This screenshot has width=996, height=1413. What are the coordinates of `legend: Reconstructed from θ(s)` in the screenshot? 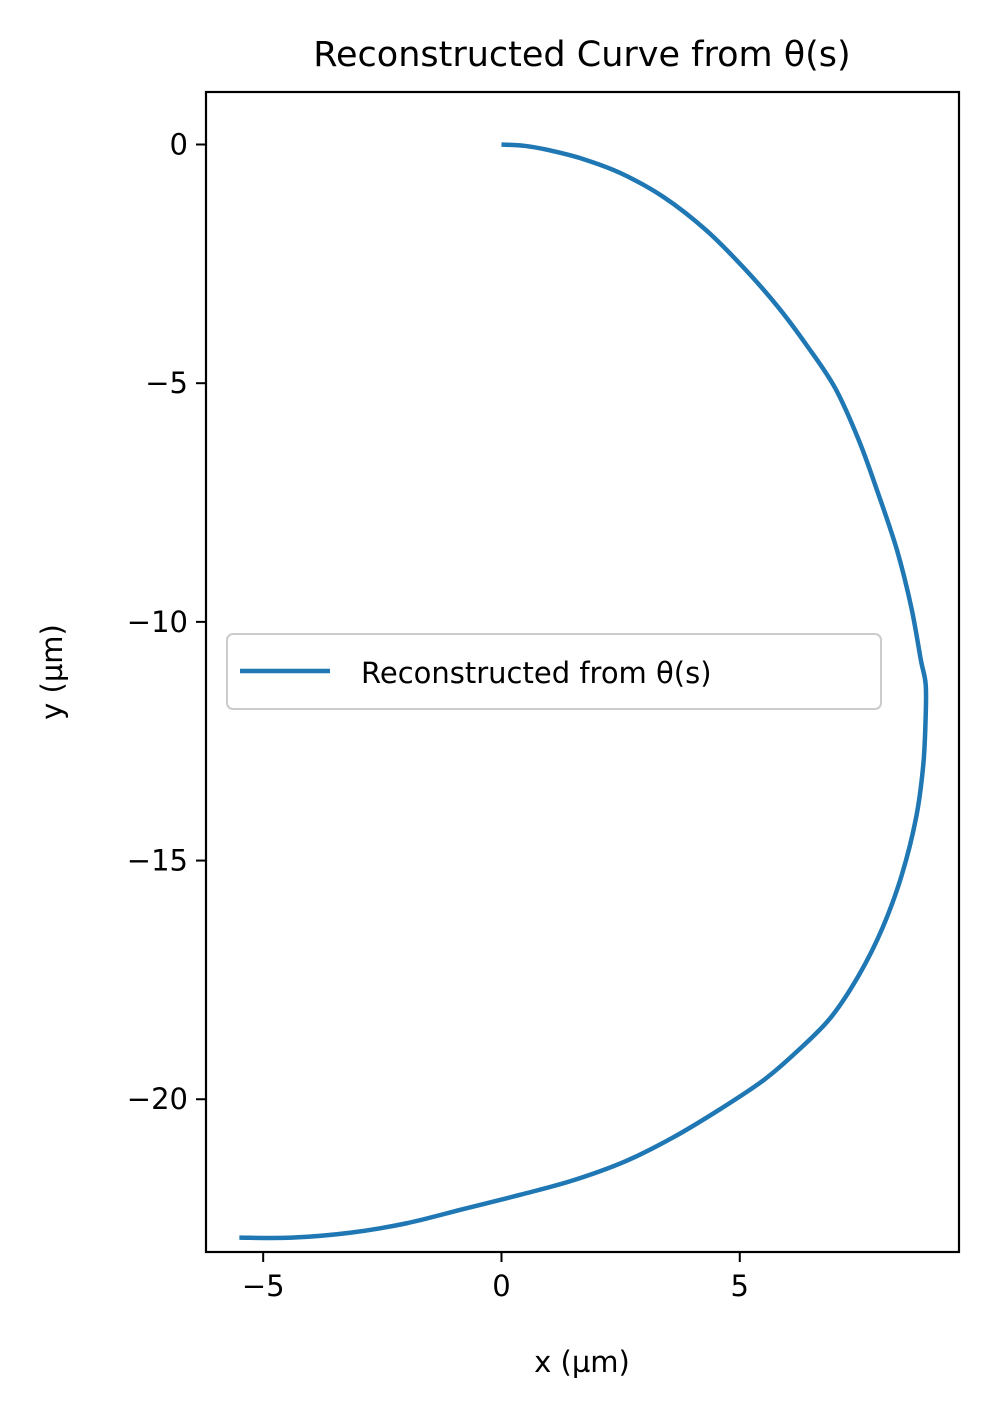 It's located at (554, 671).